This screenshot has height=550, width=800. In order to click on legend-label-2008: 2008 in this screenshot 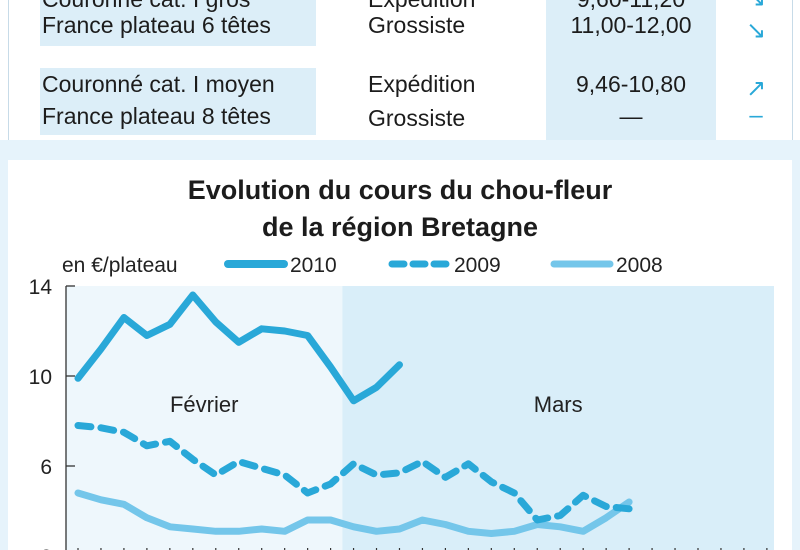, I will do `click(639, 265)`.